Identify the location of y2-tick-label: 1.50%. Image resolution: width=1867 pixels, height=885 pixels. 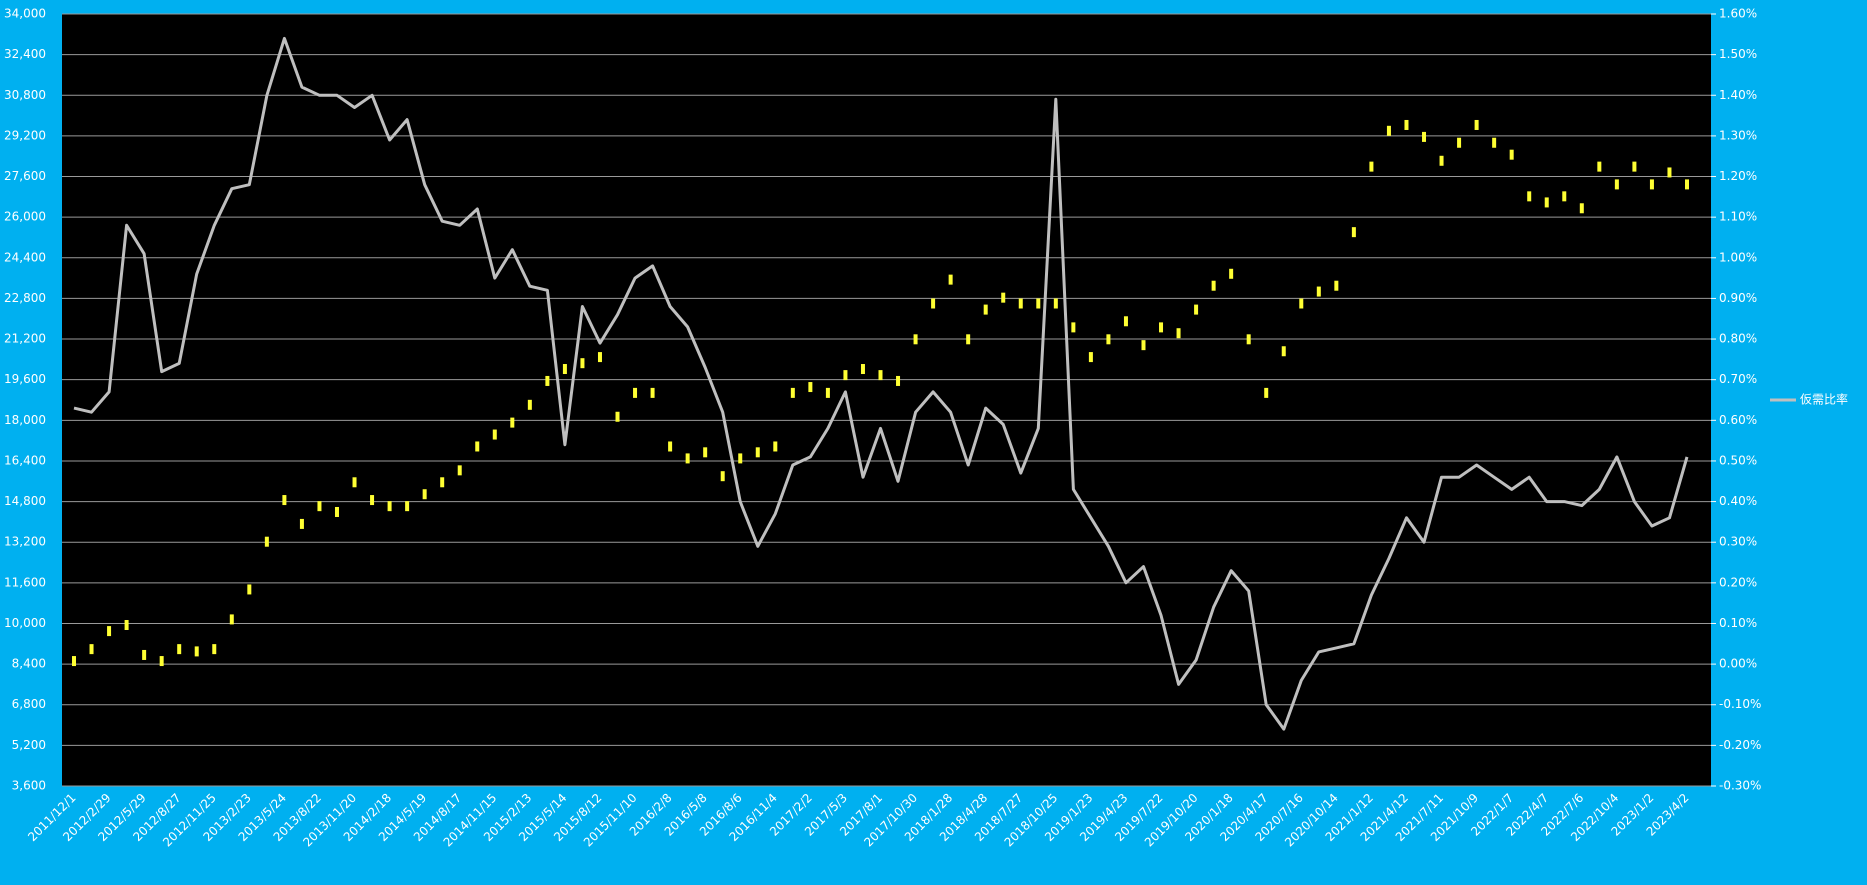
(1738, 54).